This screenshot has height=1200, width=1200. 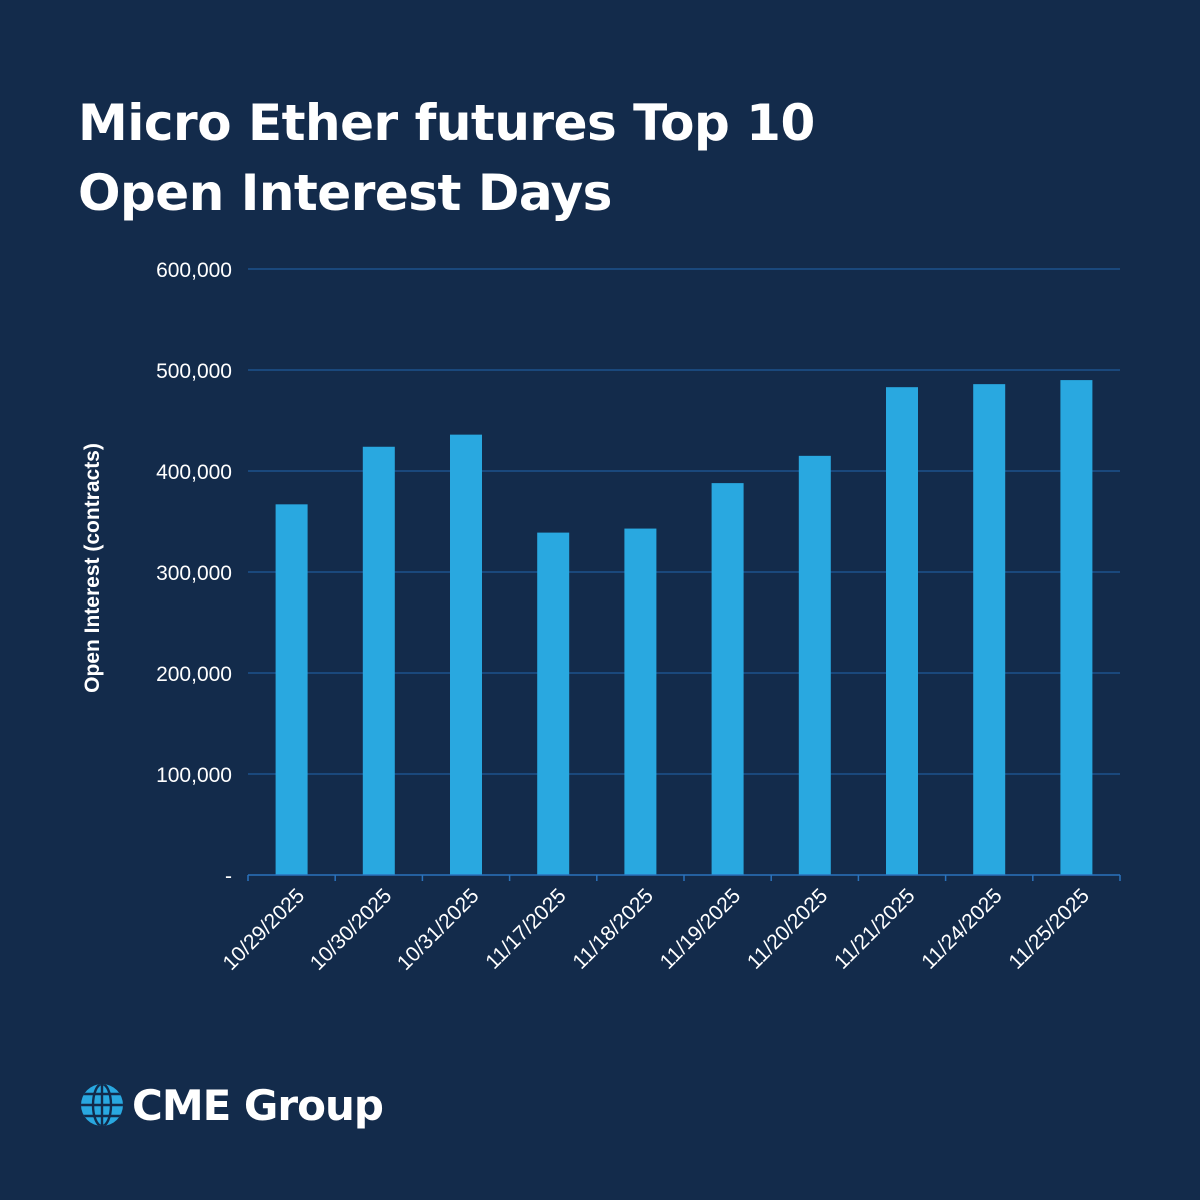 What do you see at coordinates (194, 775) in the screenshot?
I see `y-tick-label: 100,000` at bounding box center [194, 775].